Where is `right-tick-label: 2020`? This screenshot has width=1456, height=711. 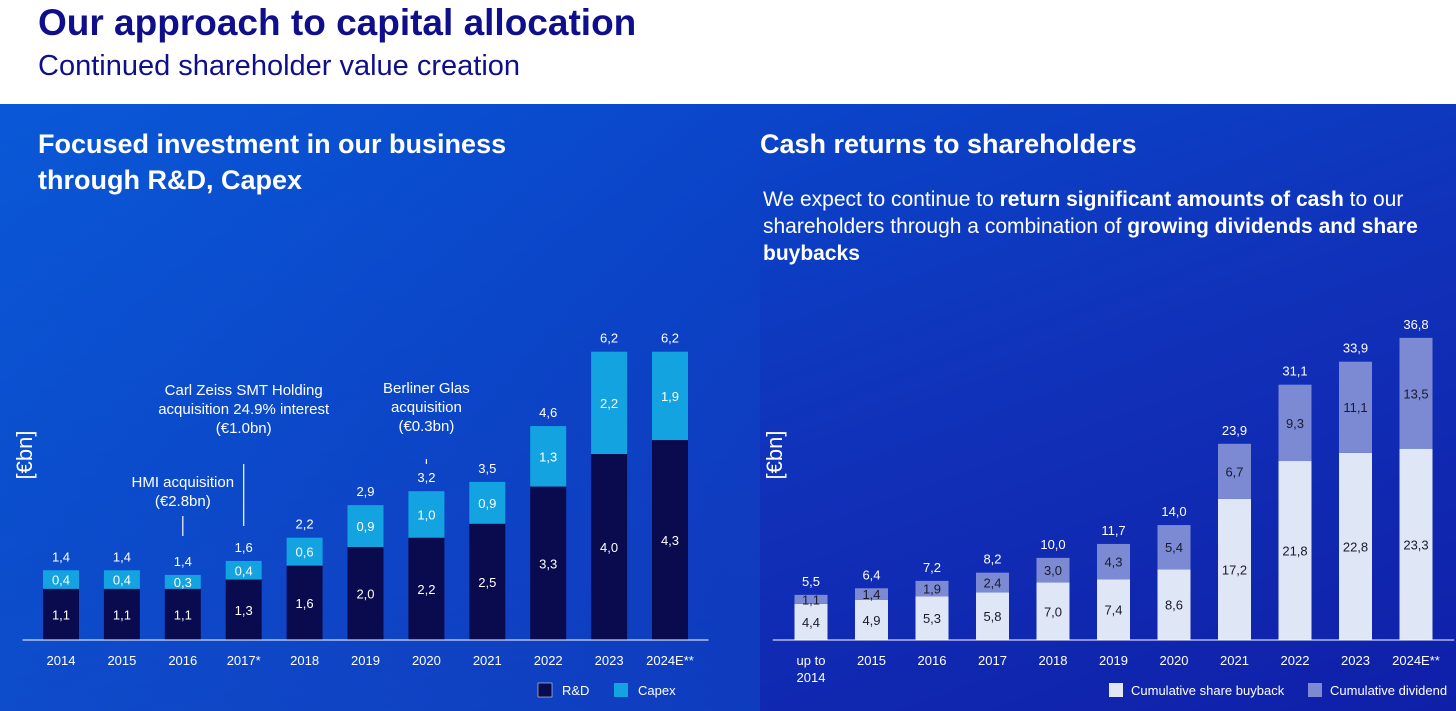 right-tick-label: 2020 is located at coordinates (1174, 660).